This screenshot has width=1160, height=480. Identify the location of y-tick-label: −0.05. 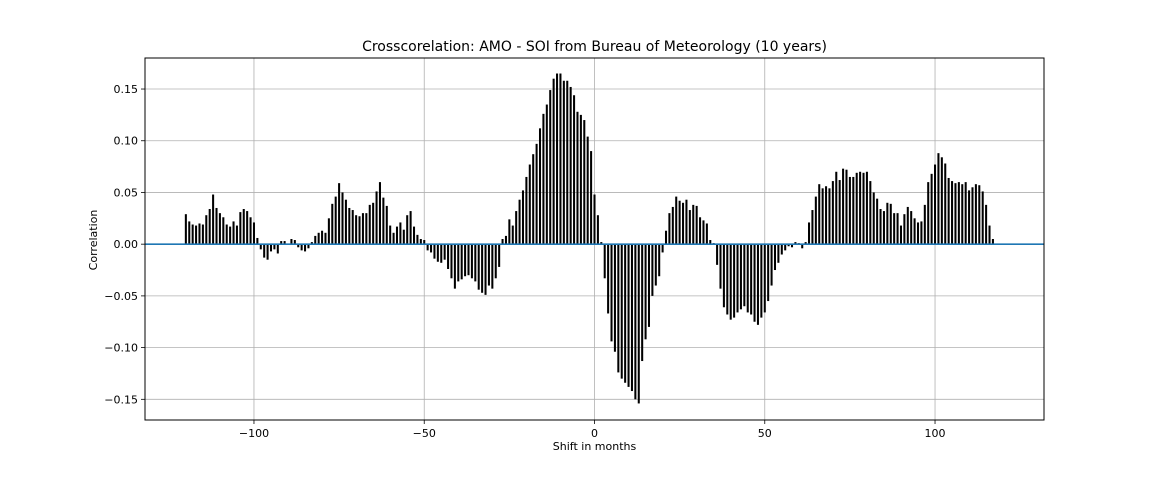
(121, 296).